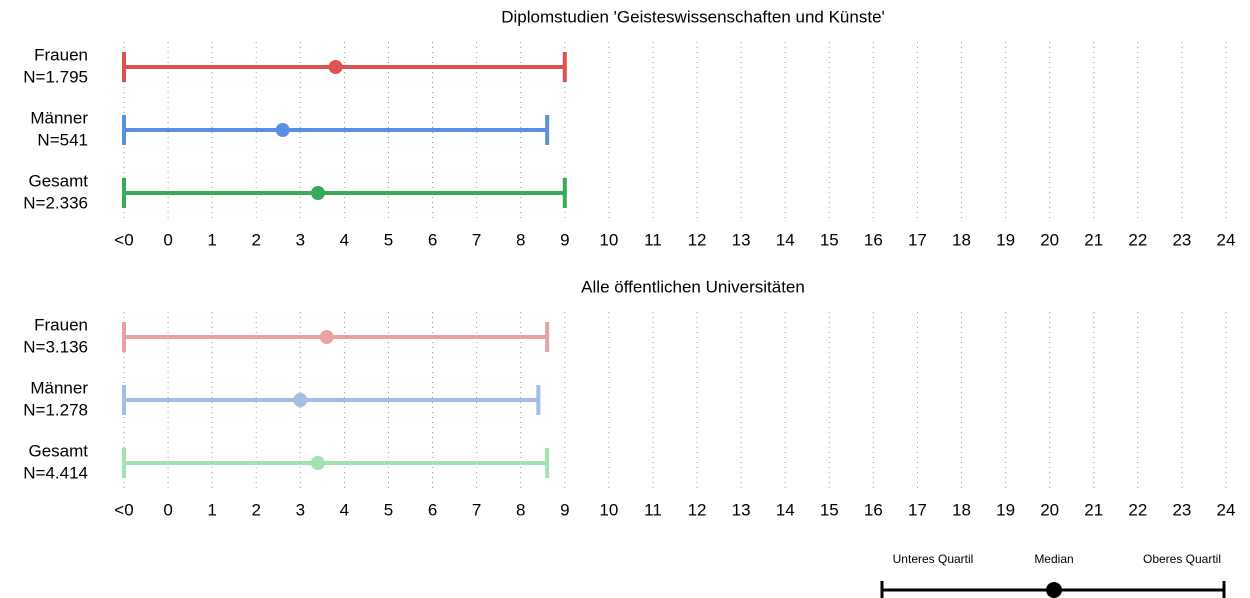  Describe the element at coordinates (55, 76) in the screenshot. I see `row-n-label: N=1.795` at that location.